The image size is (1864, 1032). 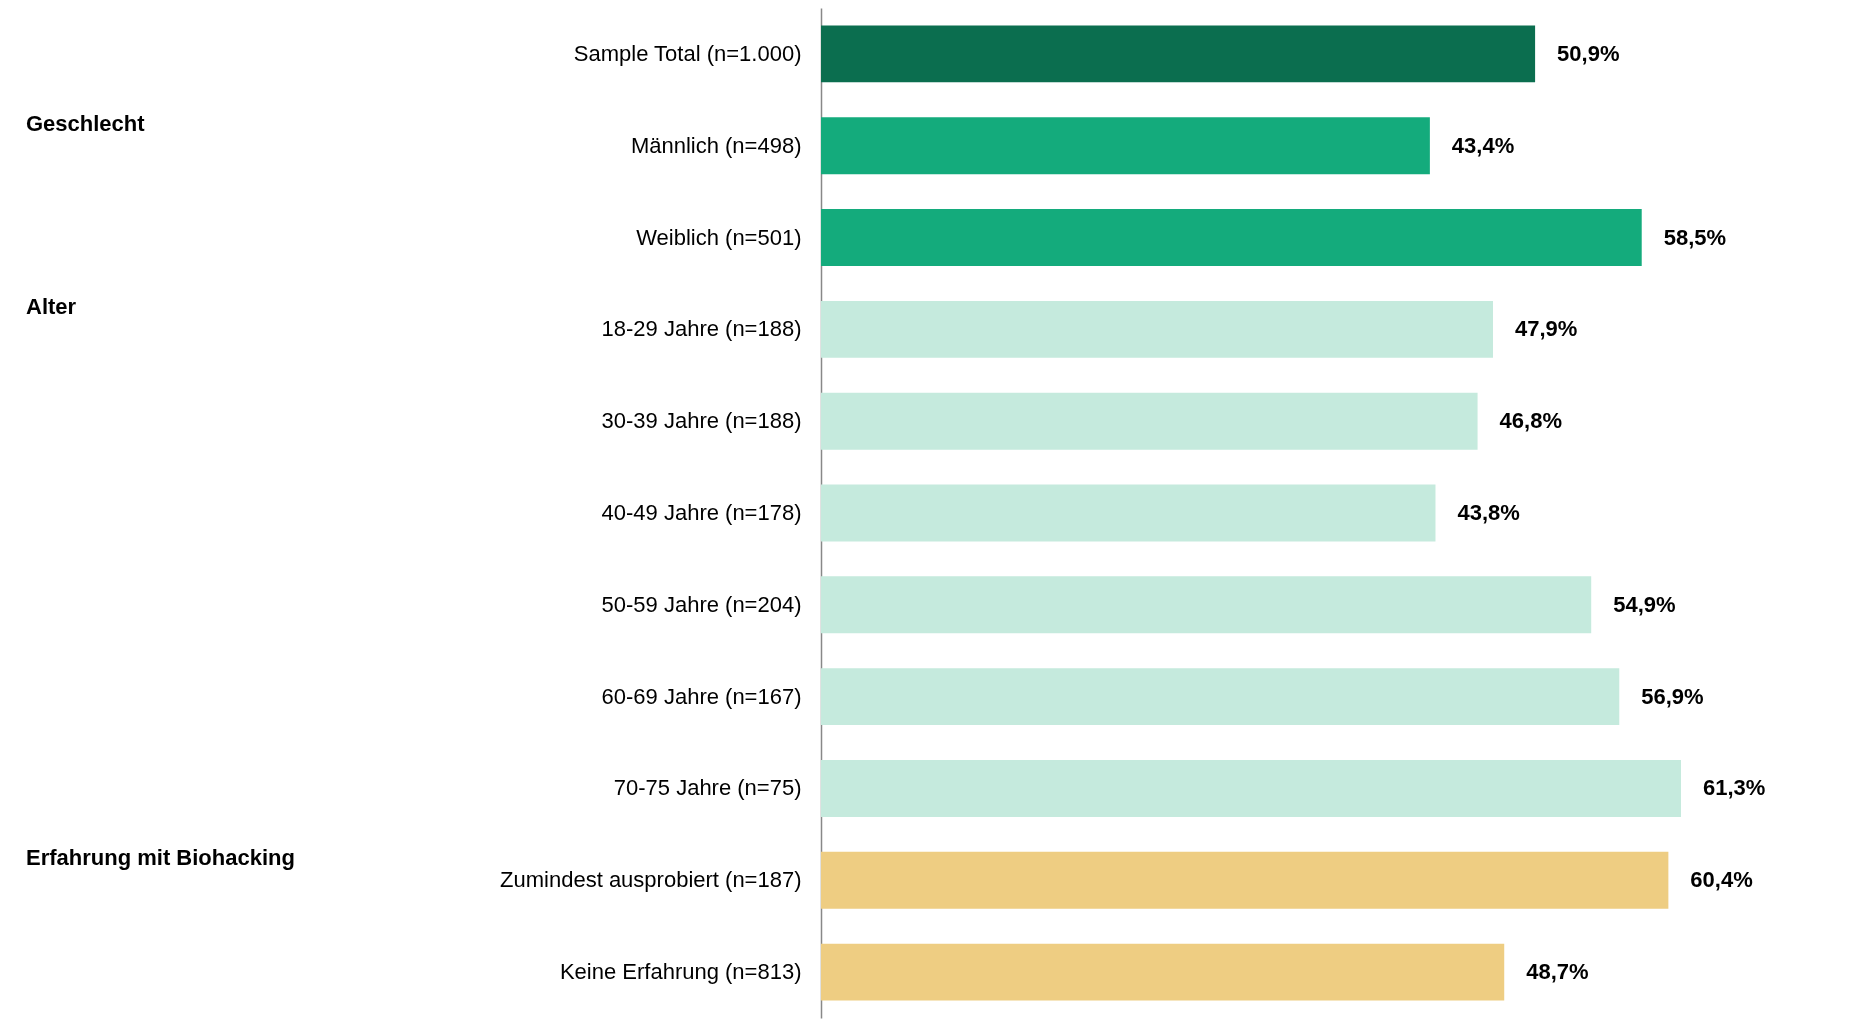 What do you see at coordinates (707, 788) in the screenshot?
I see `y-tick-label: 70-75 Jahre (n=75)` at bounding box center [707, 788].